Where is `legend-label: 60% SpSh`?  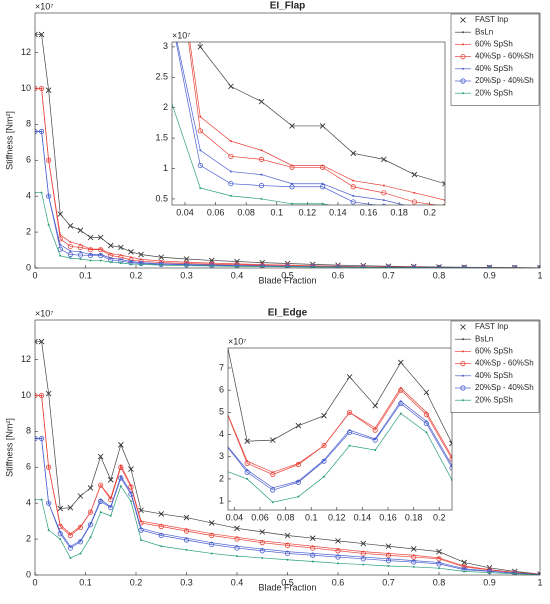
legend-label: 60% SpSh is located at coordinates (494, 351).